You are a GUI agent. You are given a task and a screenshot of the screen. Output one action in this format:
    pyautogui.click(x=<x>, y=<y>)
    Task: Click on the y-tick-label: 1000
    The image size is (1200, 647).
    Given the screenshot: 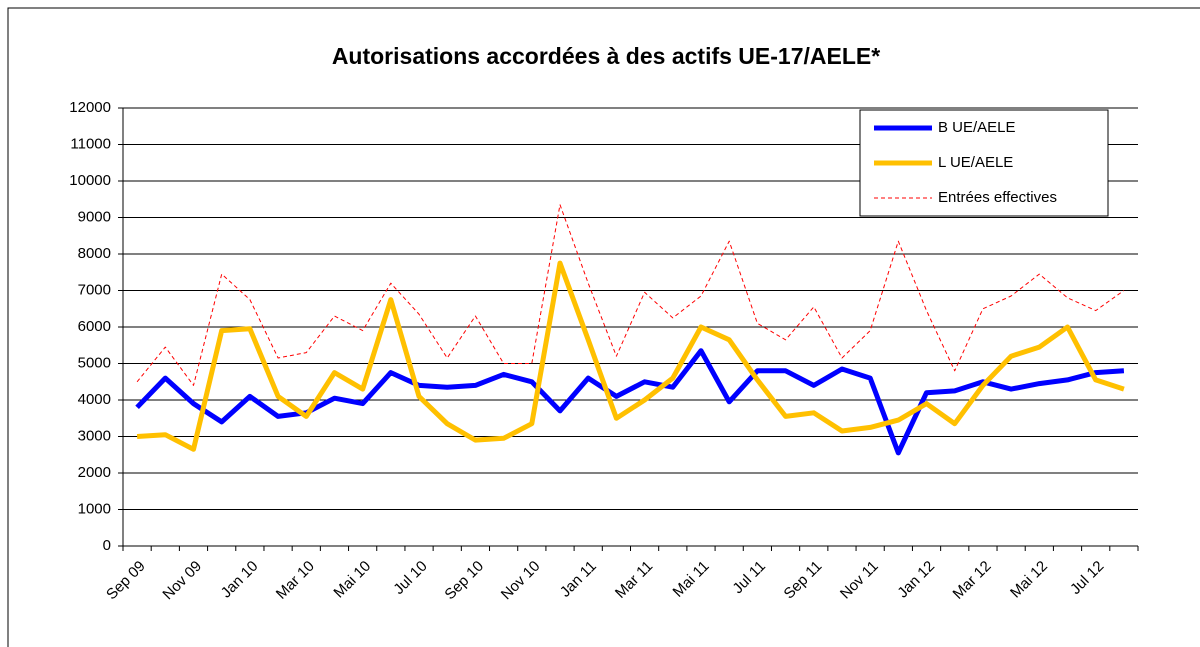 What is the action you would take?
    pyautogui.click(x=94, y=508)
    